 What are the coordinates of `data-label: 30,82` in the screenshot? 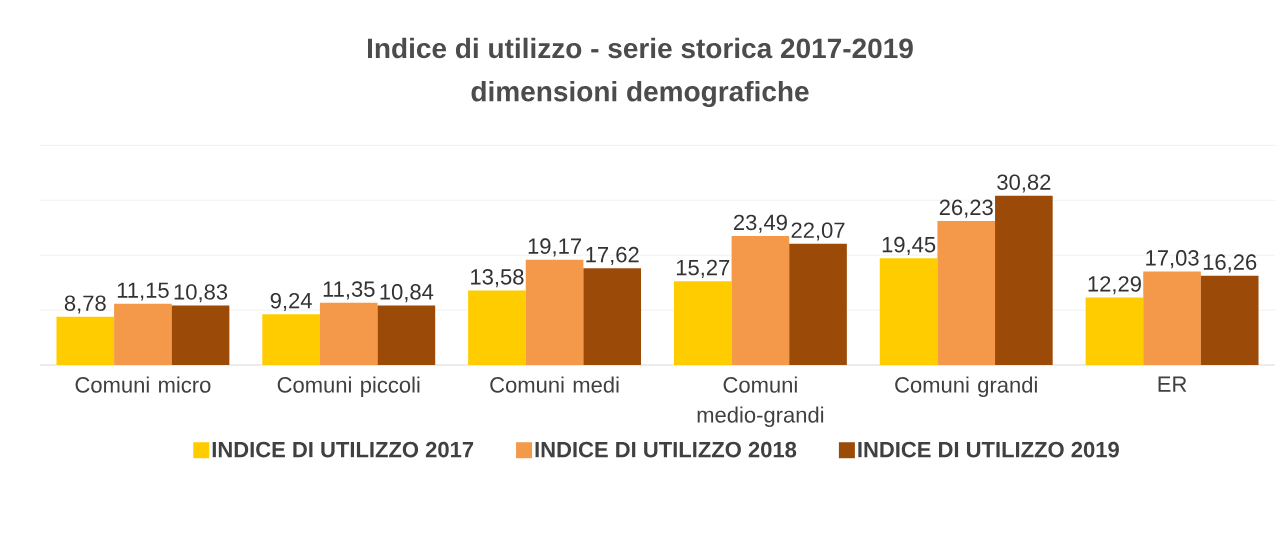 It's located at (1024, 183).